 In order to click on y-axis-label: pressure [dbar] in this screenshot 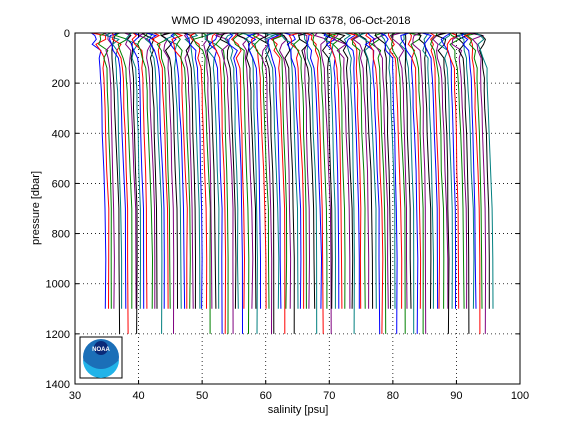, I will do `click(36, 208)`.